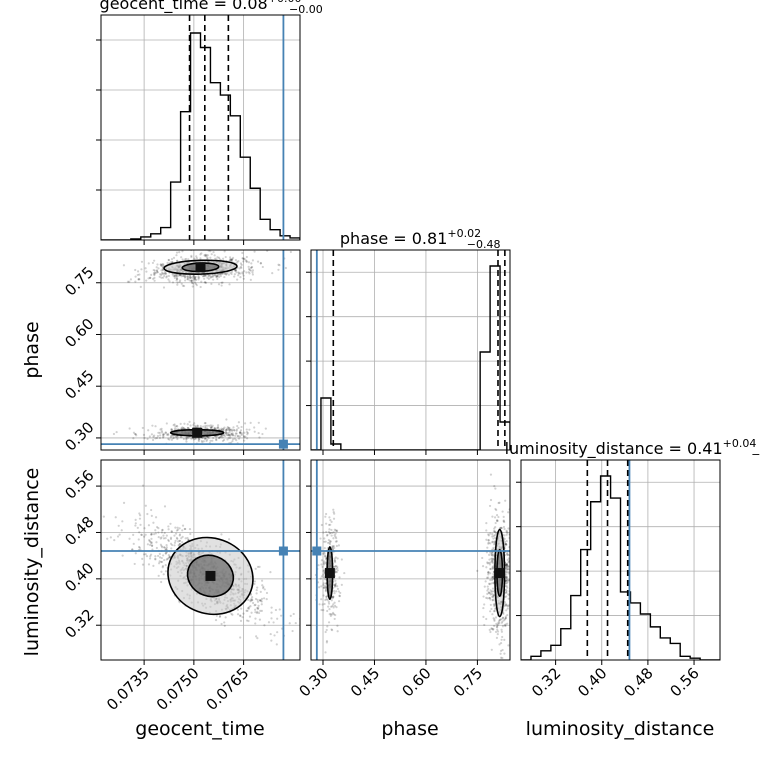 Image resolution: width=760 pixels, height=760 pixels. I want to click on tick-label-geocent_time: 0.0750, so click(178, 689).